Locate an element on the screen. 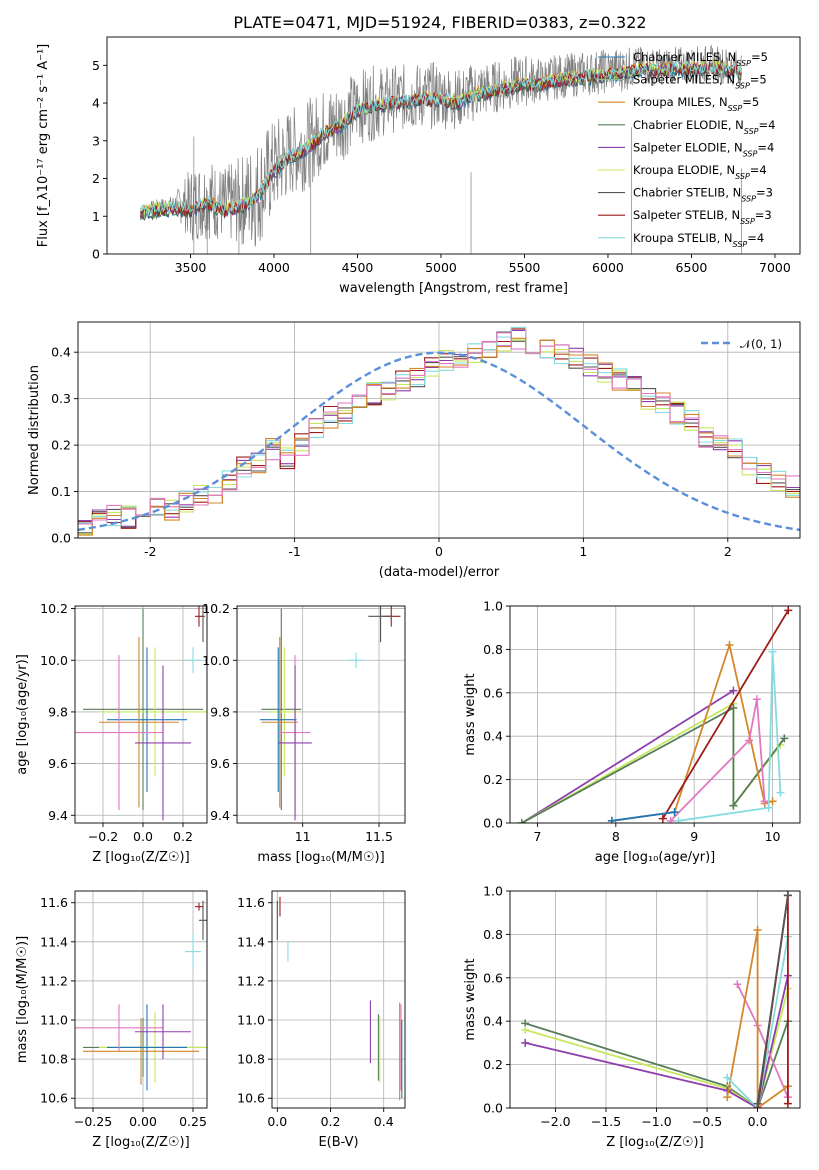 The image size is (819, 1170). x-tick-label: 7 is located at coordinates (537, 836).